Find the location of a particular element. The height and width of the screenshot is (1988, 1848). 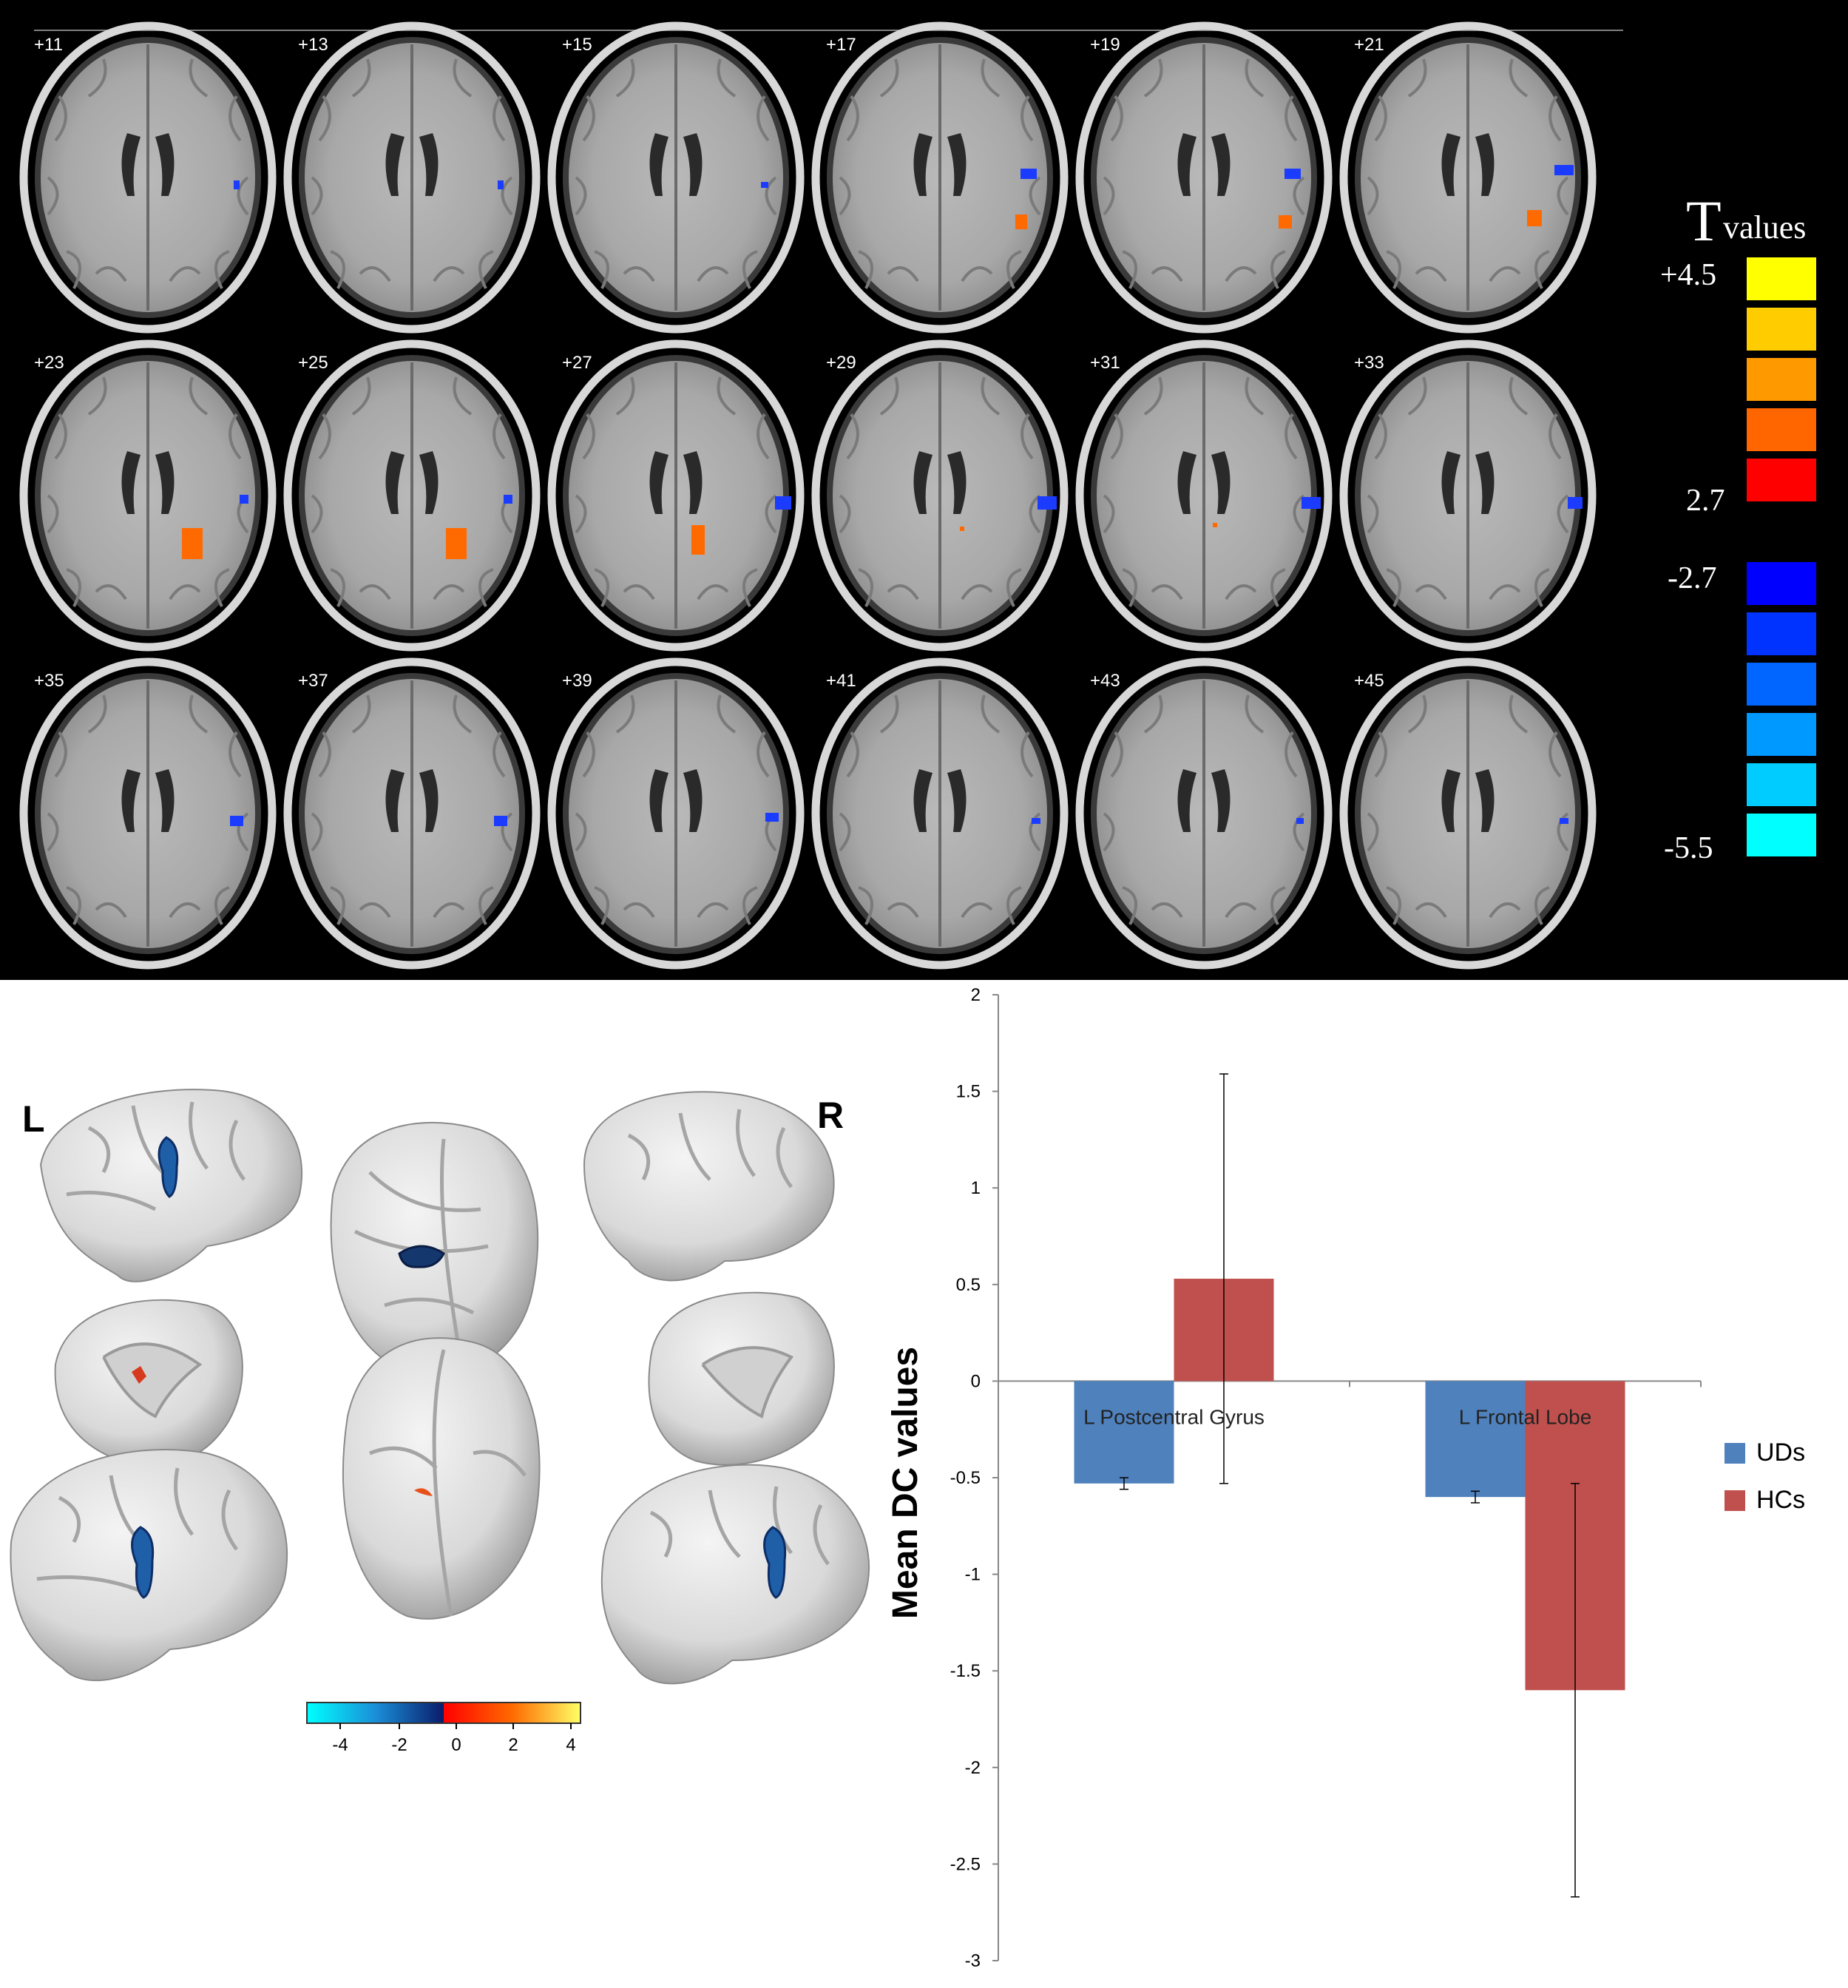

legend-neg-min: -2.7 is located at coordinates (1693, 578).